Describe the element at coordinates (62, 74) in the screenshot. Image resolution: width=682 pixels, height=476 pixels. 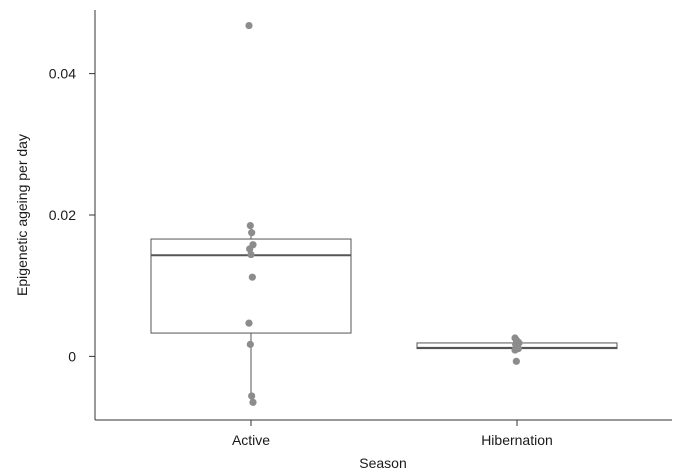
I see `y-tick-label: 0.04` at that location.